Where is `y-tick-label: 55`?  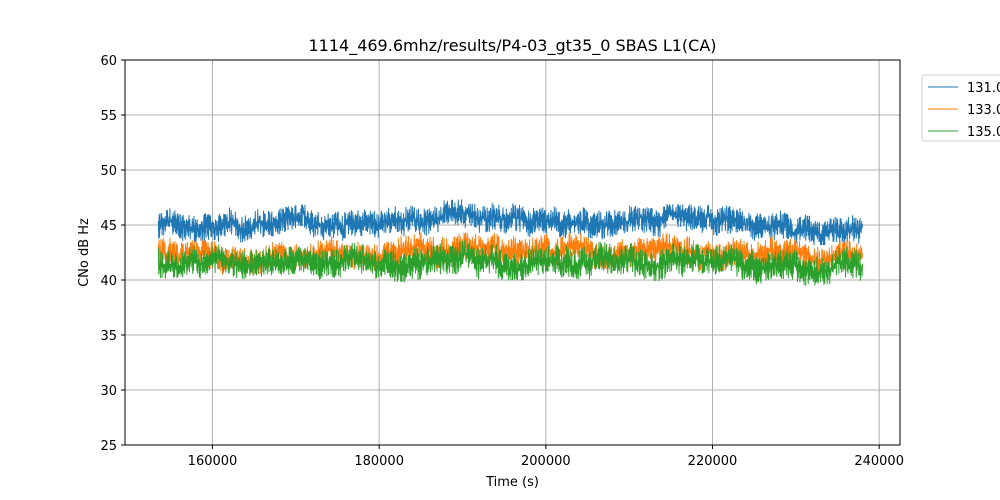
y-tick-label: 55 is located at coordinates (108, 116).